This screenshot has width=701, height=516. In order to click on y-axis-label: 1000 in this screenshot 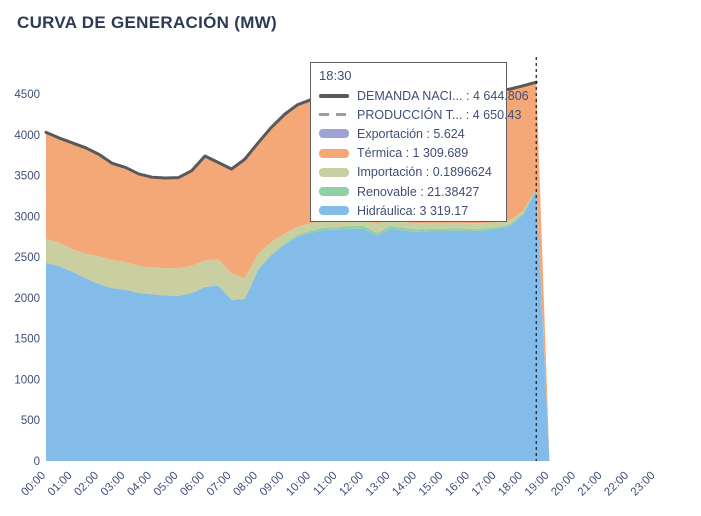, I will do `click(27, 380)`.